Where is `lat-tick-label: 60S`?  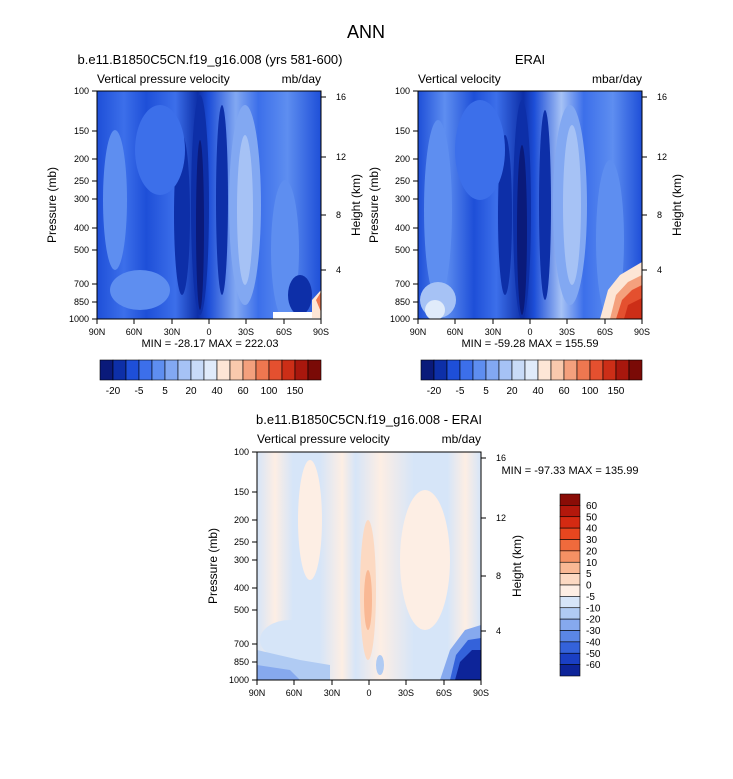 lat-tick-label: 60S is located at coordinates (444, 693).